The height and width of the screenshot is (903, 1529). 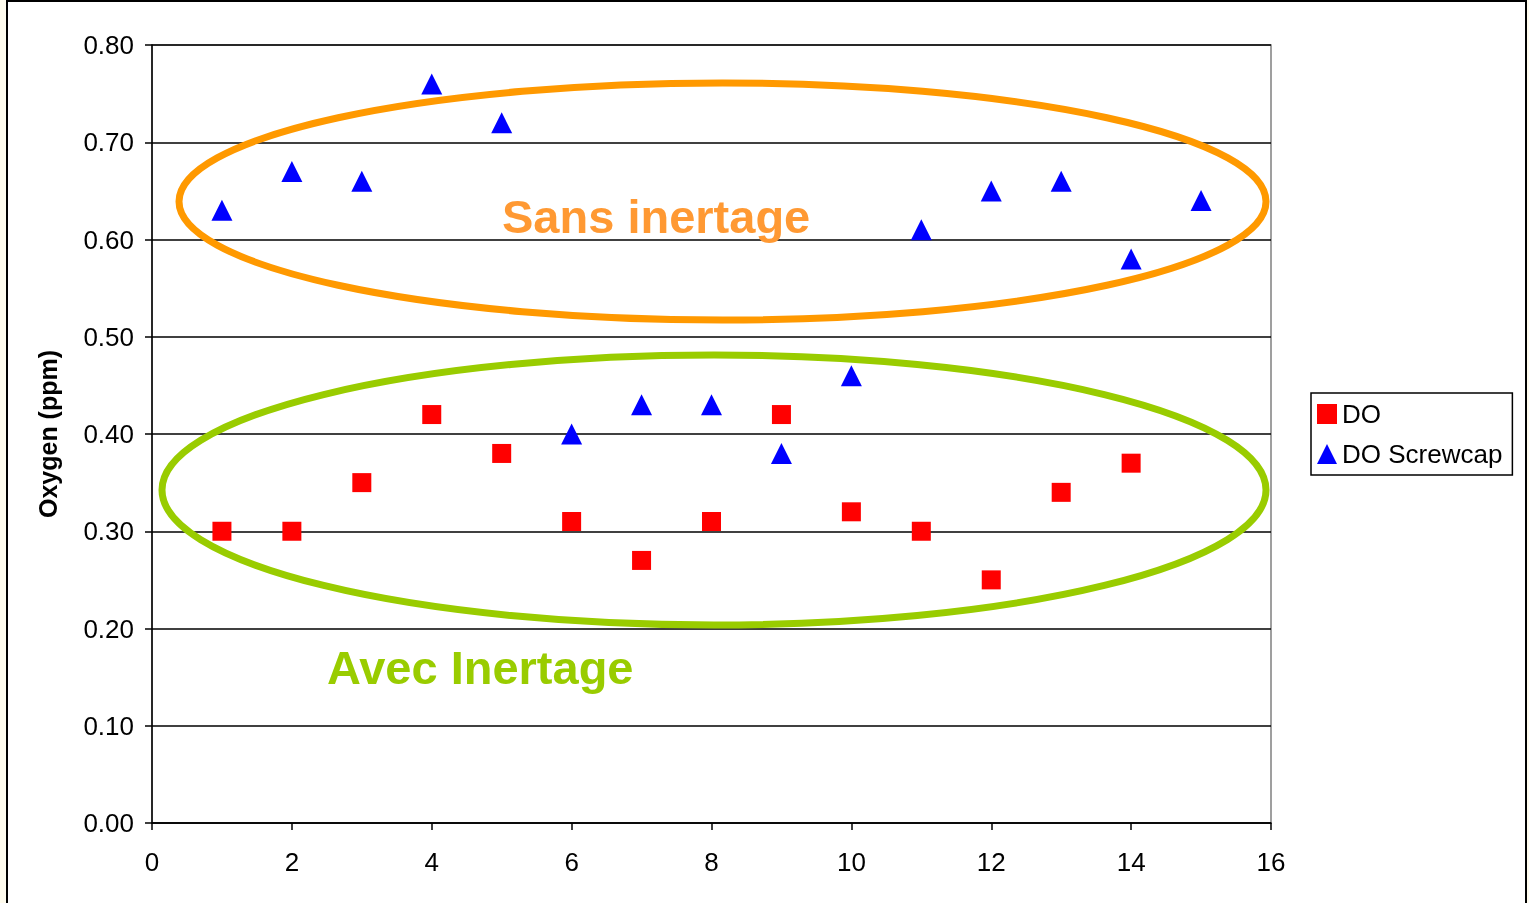 What do you see at coordinates (108, 628) in the screenshot?
I see `y-tick-label: 0.20` at bounding box center [108, 628].